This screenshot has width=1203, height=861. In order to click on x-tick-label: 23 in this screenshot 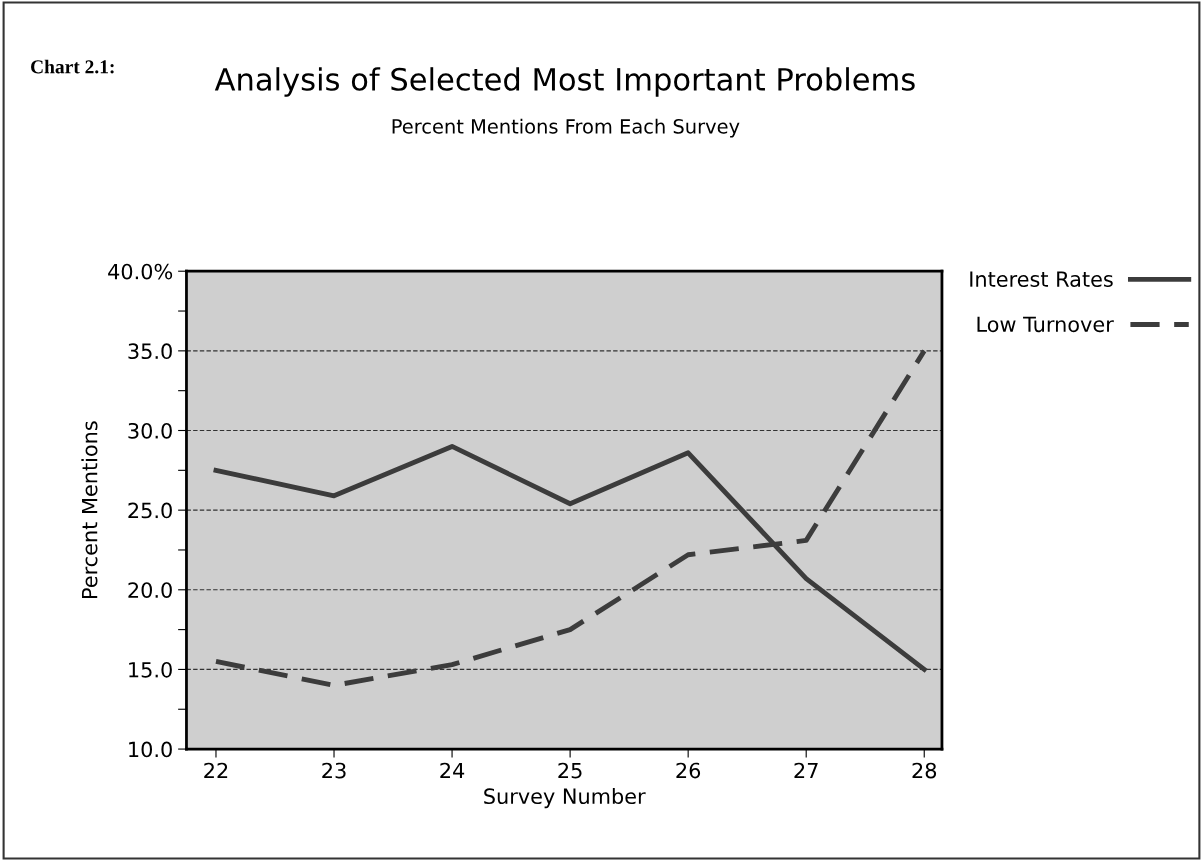, I will do `click(334, 770)`.